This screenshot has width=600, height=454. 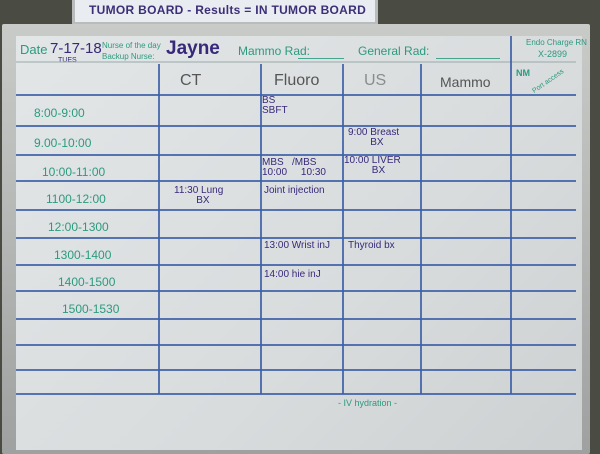 What do you see at coordinates (275, 105) in the screenshot?
I see `fluoro-entry: BS SBFT` at bounding box center [275, 105].